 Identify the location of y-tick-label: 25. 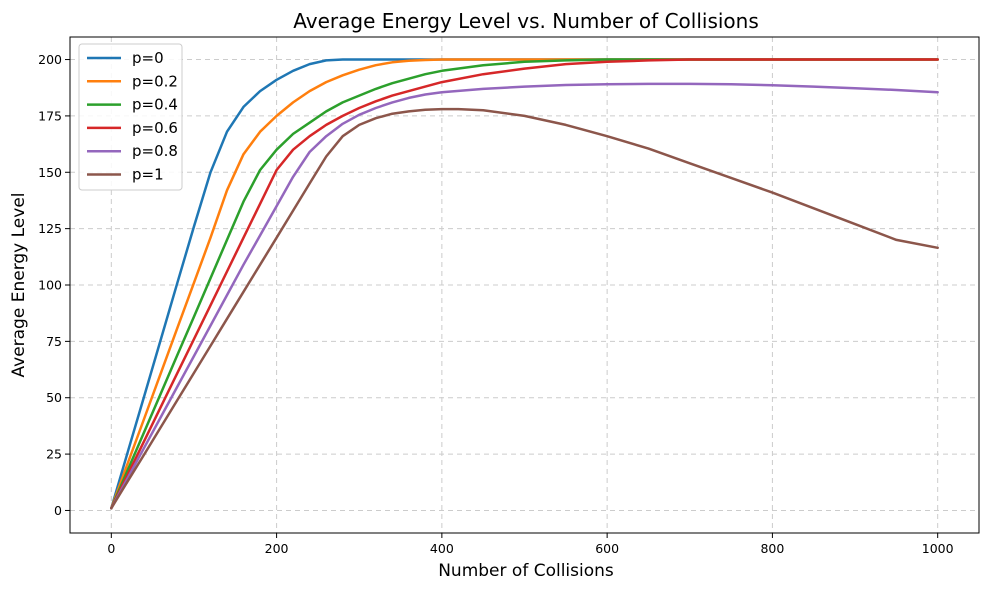
(54, 454).